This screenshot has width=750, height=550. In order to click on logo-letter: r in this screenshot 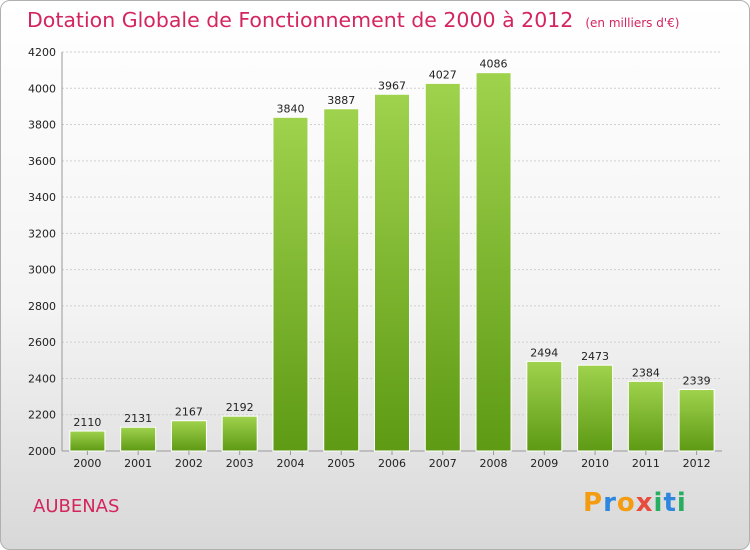, I will do `click(610, 503)`.